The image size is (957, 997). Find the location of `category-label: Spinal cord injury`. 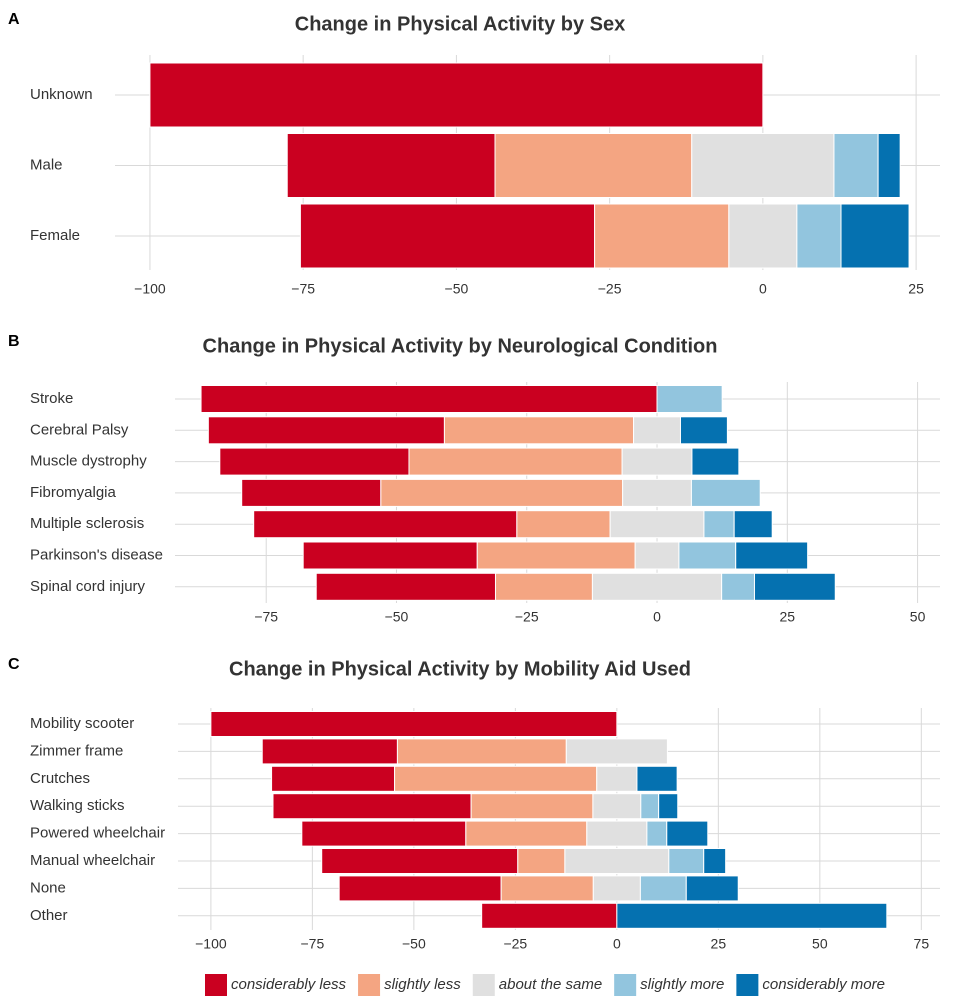

category-label: Spinal cord injury is located at coordinates (88, 586).